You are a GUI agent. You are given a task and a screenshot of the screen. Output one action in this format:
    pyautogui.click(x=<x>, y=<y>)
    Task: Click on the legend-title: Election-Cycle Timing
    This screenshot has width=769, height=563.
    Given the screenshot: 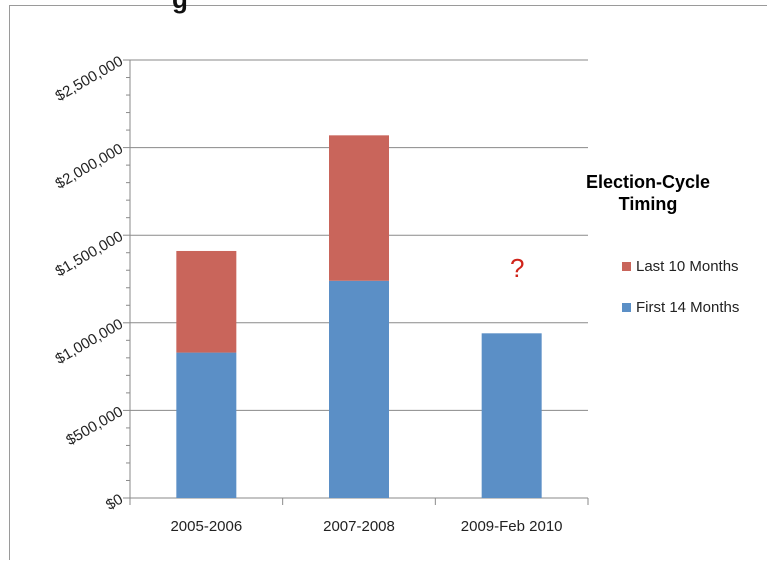 What is the action you would take?
    pyautogui.click(x=648, y=193)
    